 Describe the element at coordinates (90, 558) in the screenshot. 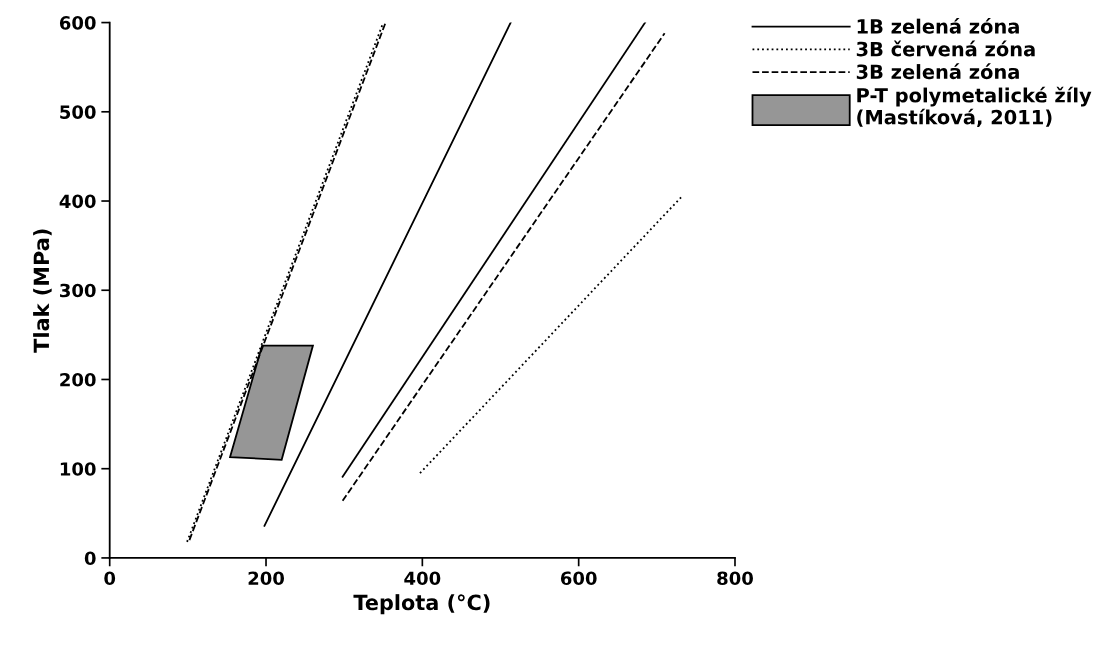

I see `y-tick-label: 0` at that location.